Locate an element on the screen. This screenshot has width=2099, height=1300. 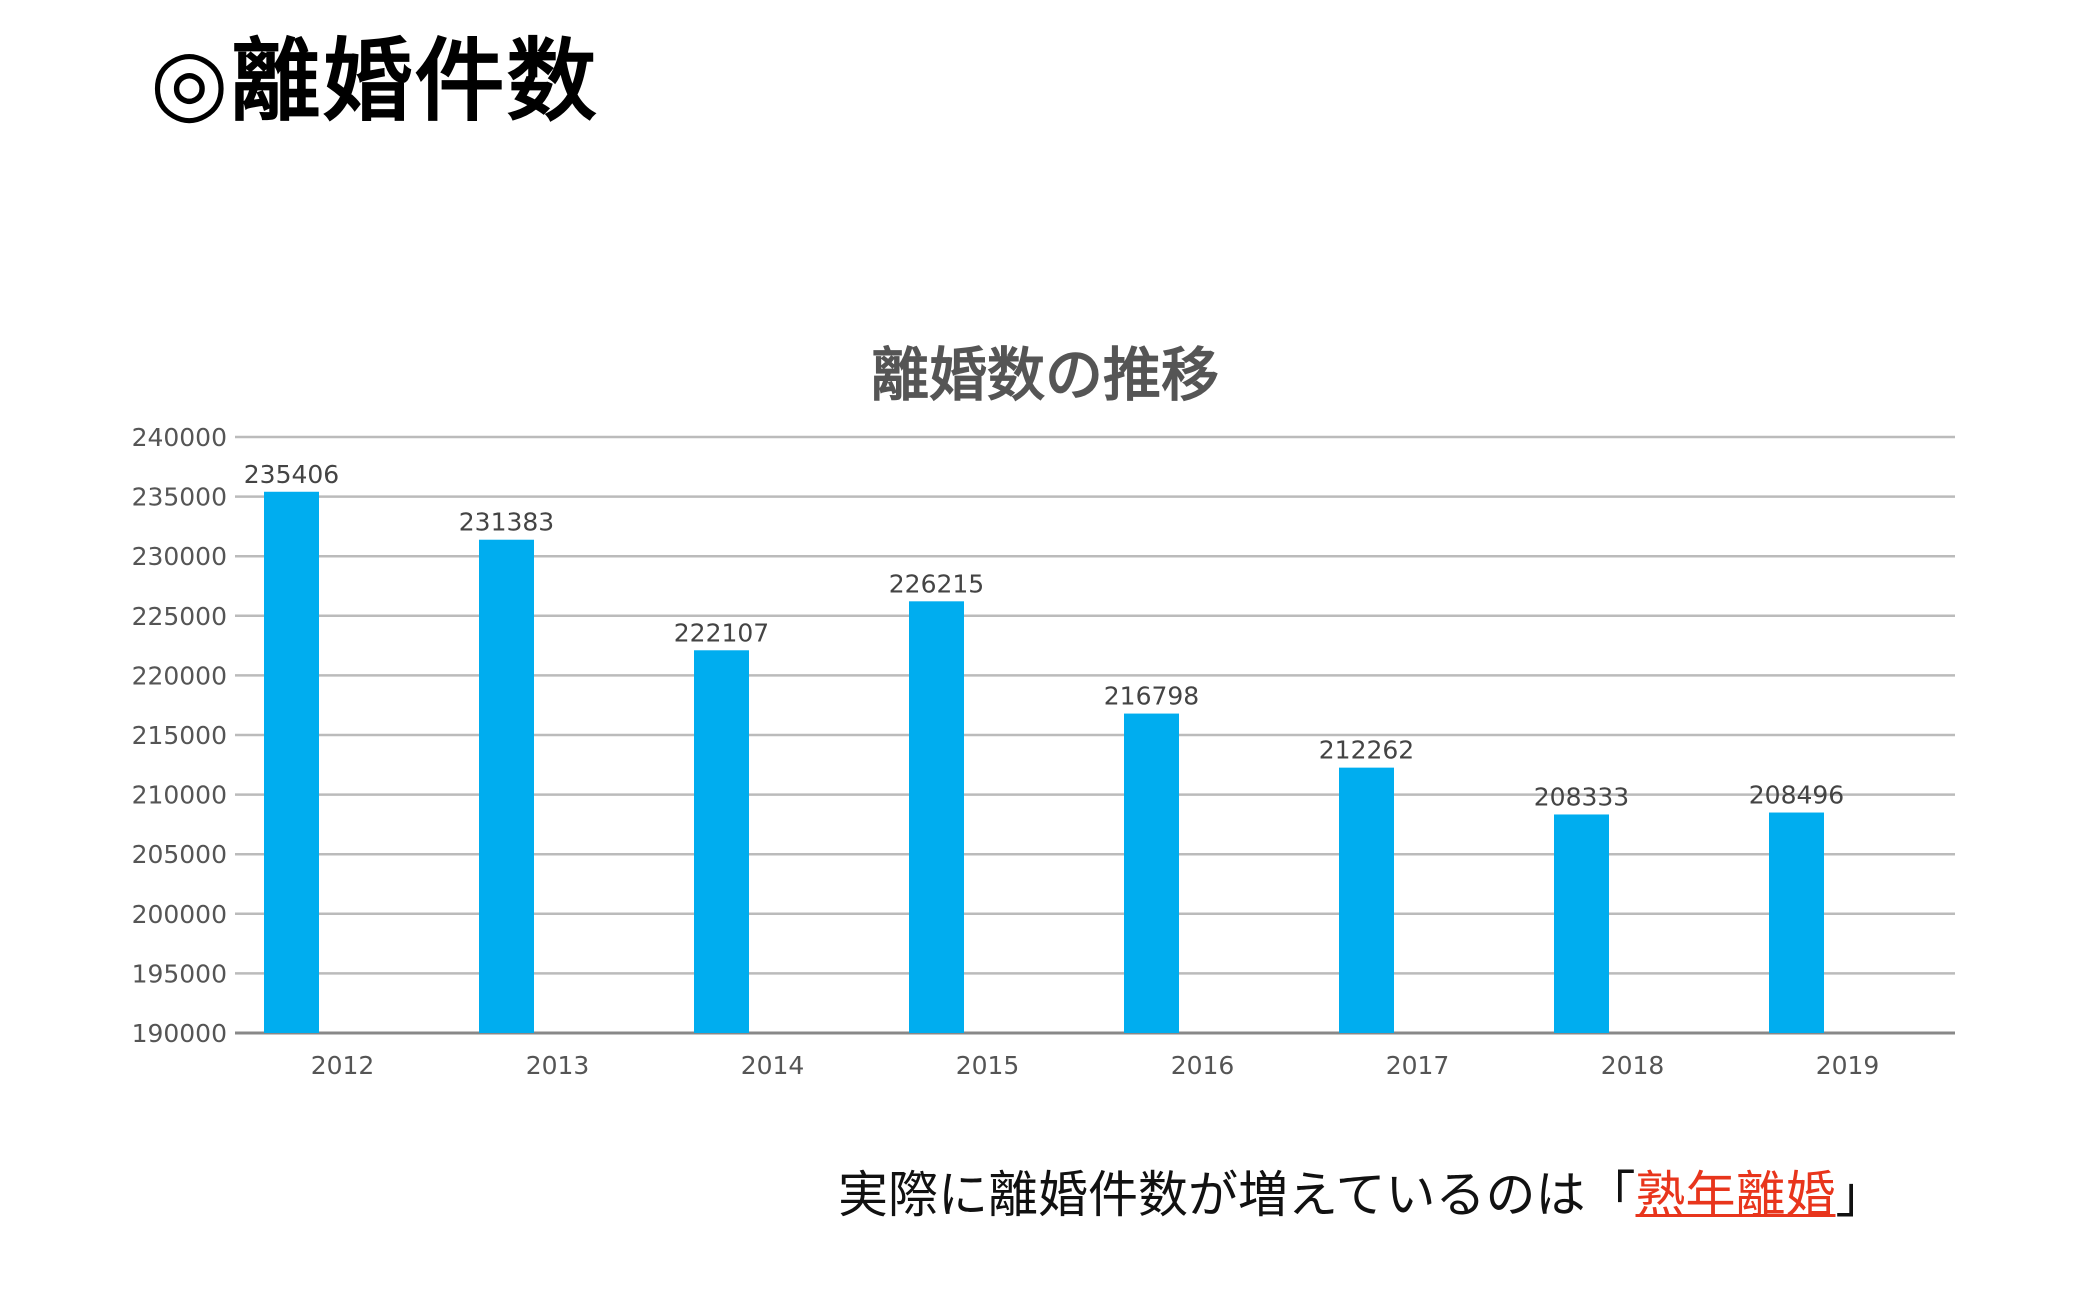
bar-value-label: 208333 is located at coordinates (1581, 796).